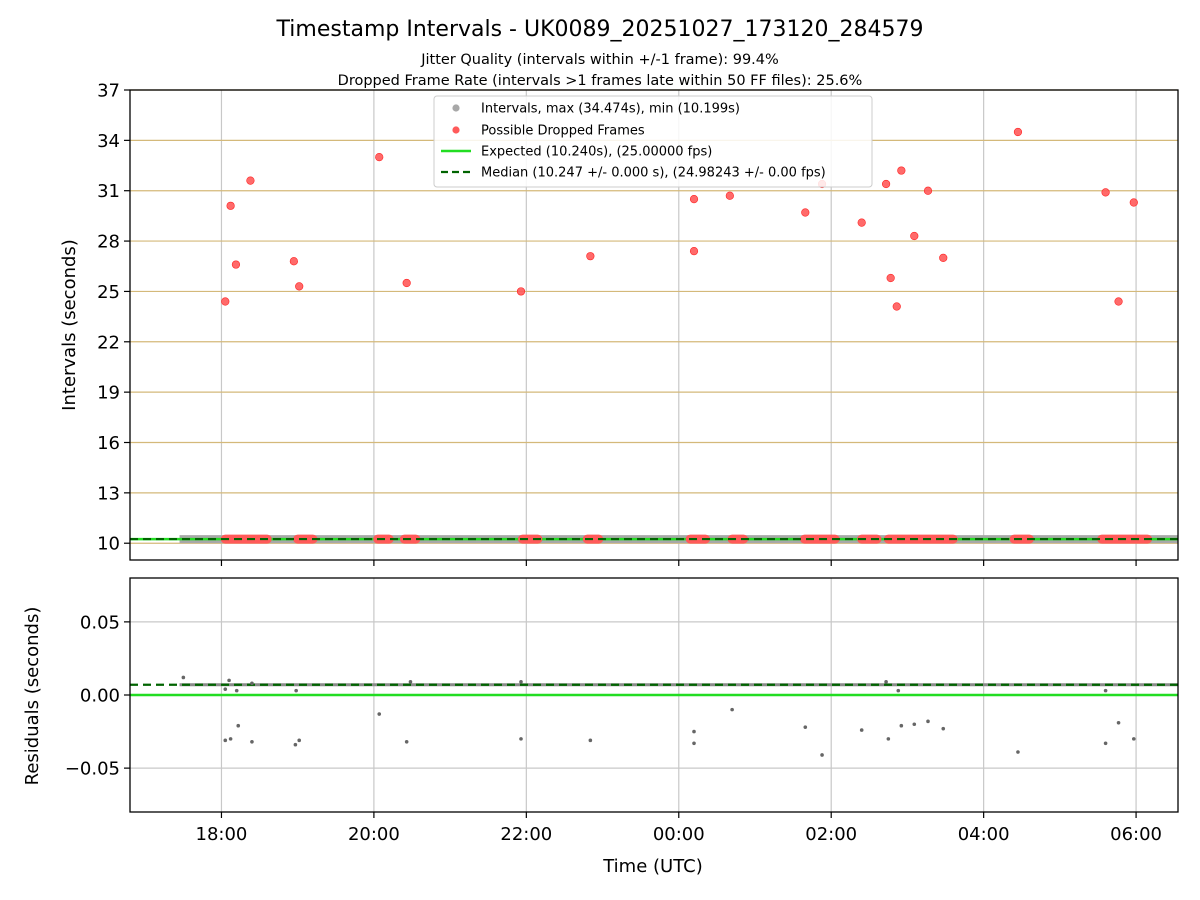 The width and height of the screenshot is (1200, 900). What do you see at coordinates (456, 108) in the screenshot?
I see `legend-interval-marker` at bounding box center [456, 108].